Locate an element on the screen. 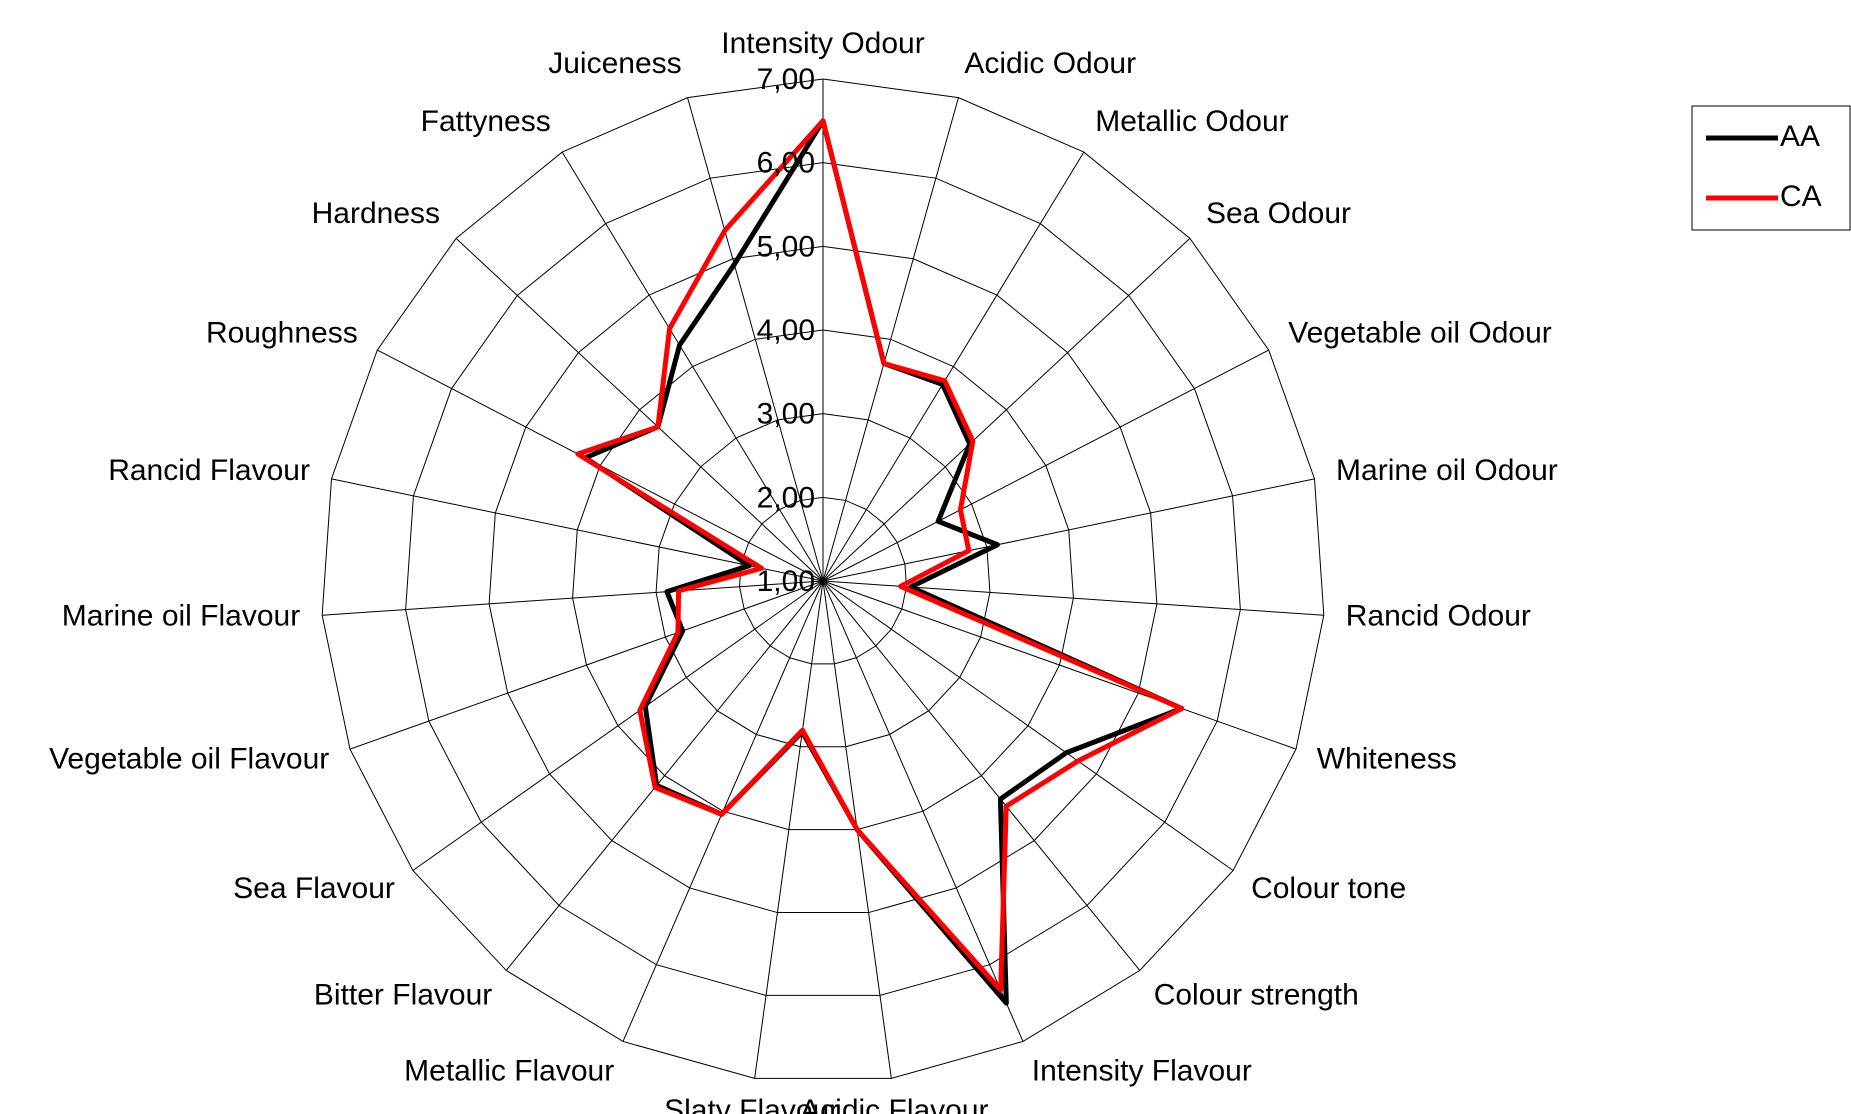 The image size is (1851, 1114). tick-label: 6,00 is located at coordinates (786, 163).